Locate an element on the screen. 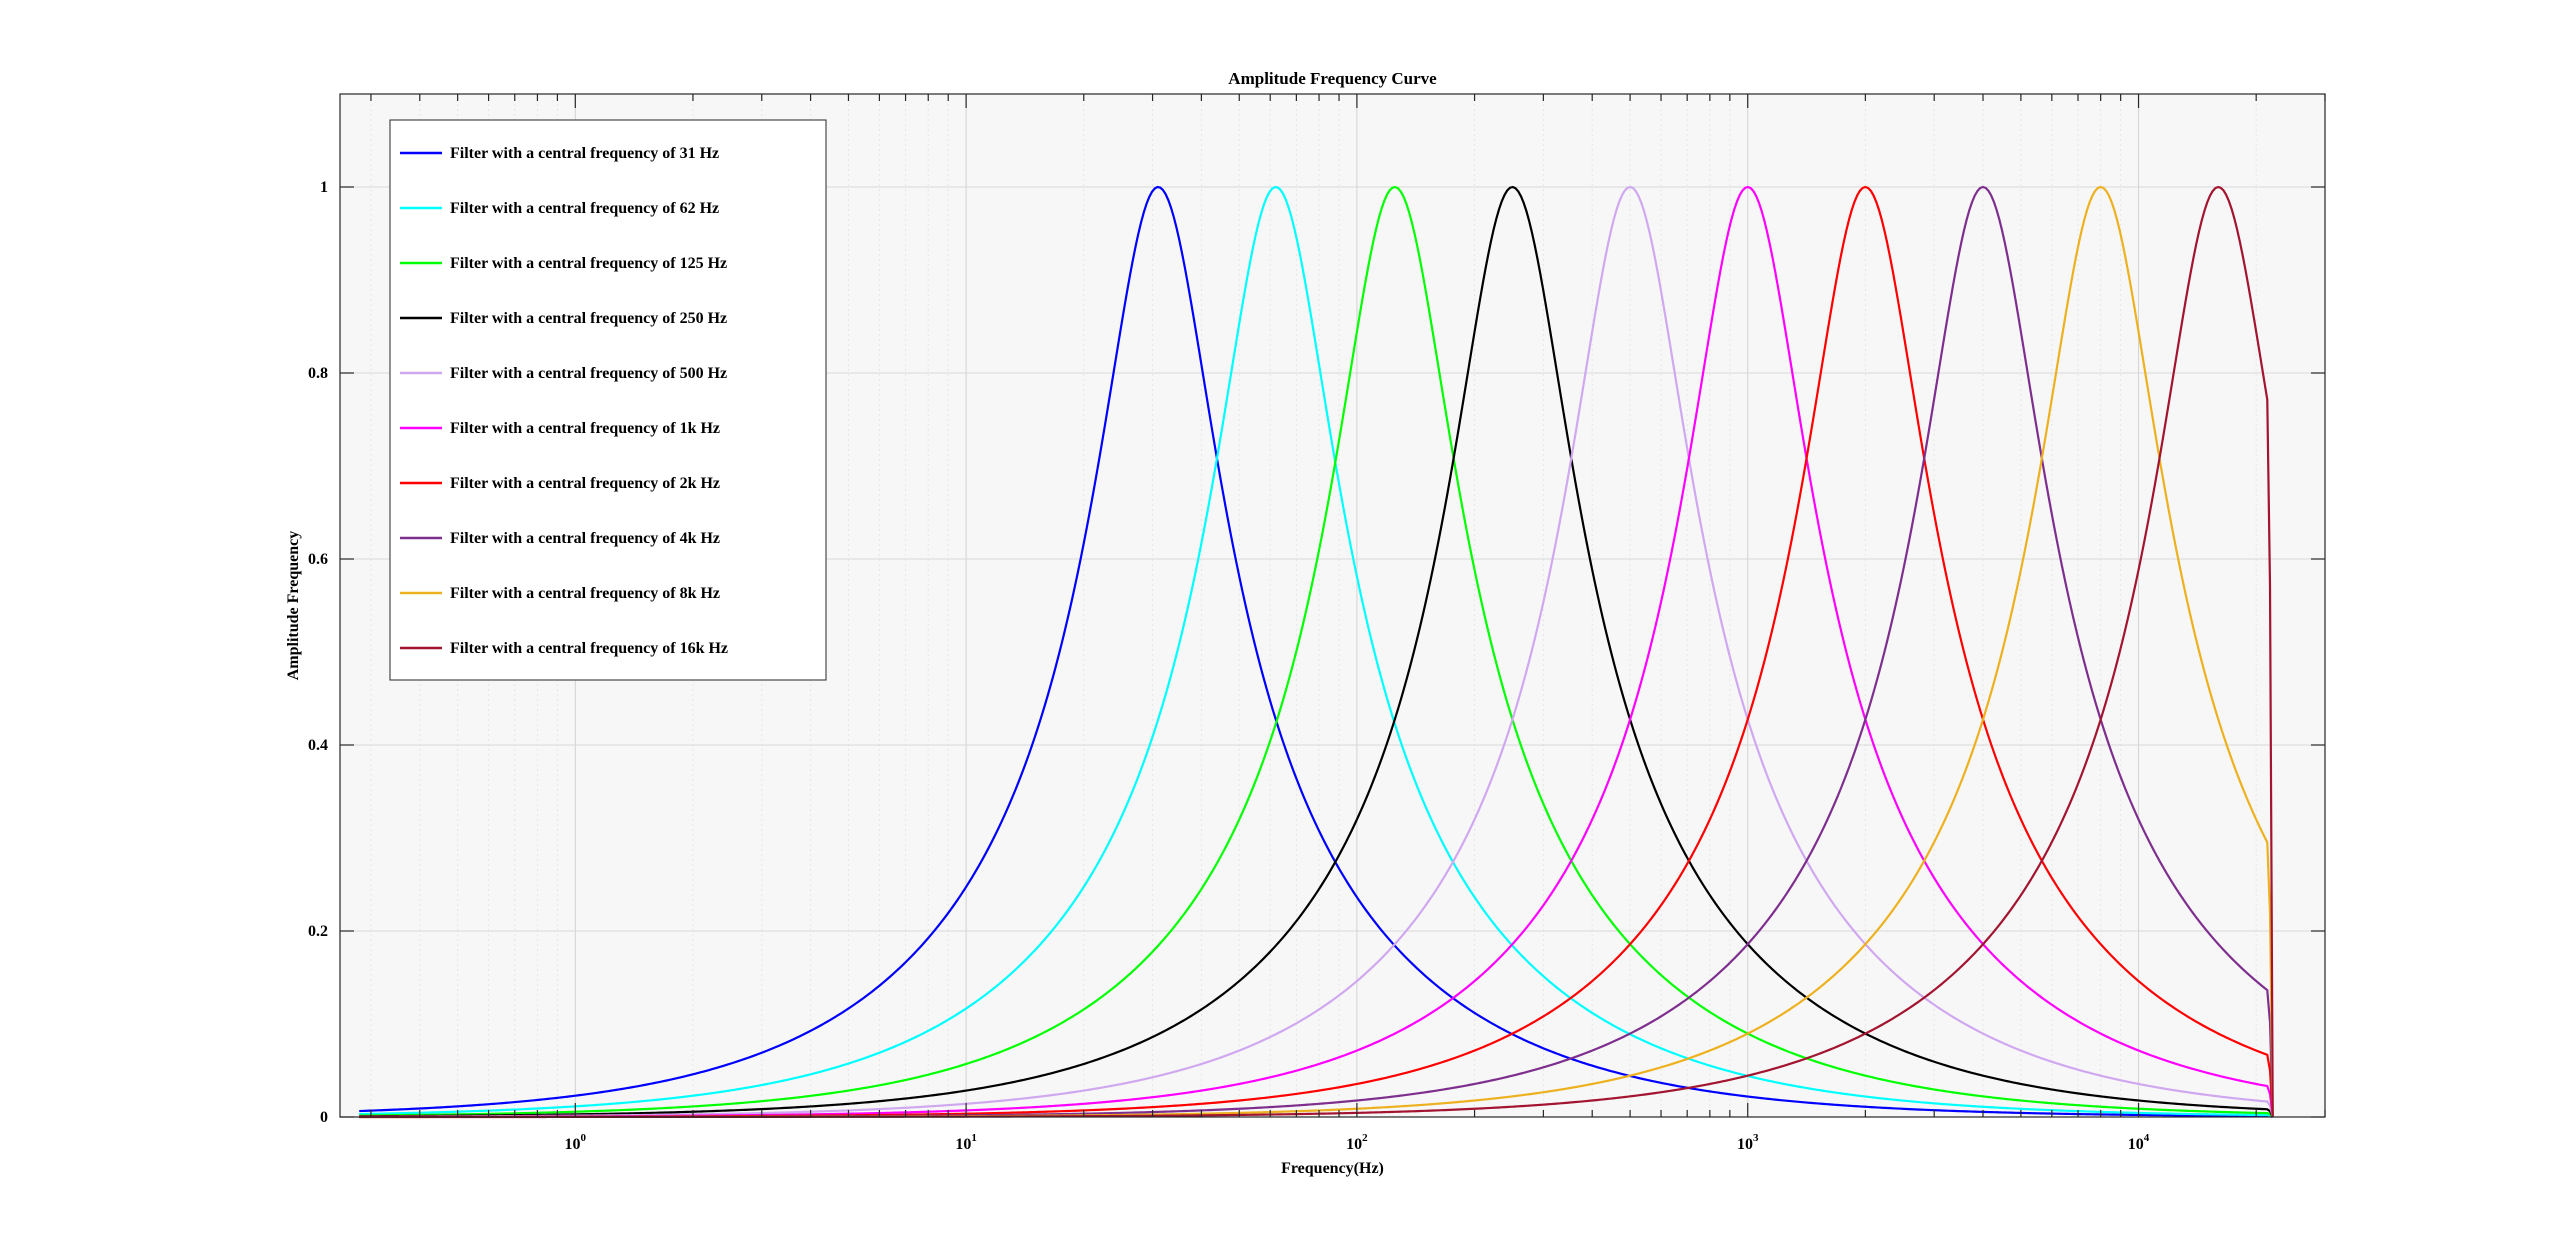  legend-entry: Filter with a central frequency of 4k Hz is located at coordinates (585, 538).